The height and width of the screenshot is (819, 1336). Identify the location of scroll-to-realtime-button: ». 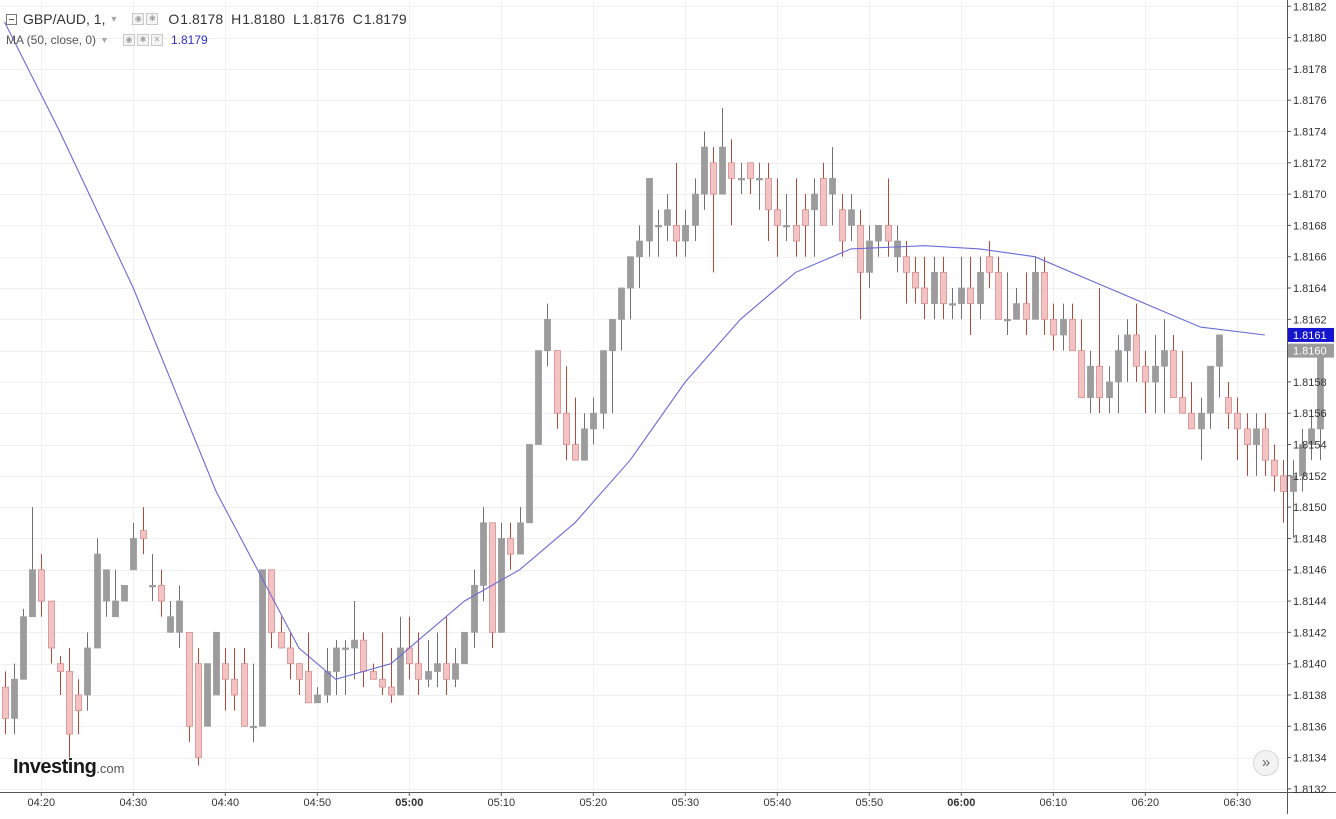
(1266, 763).